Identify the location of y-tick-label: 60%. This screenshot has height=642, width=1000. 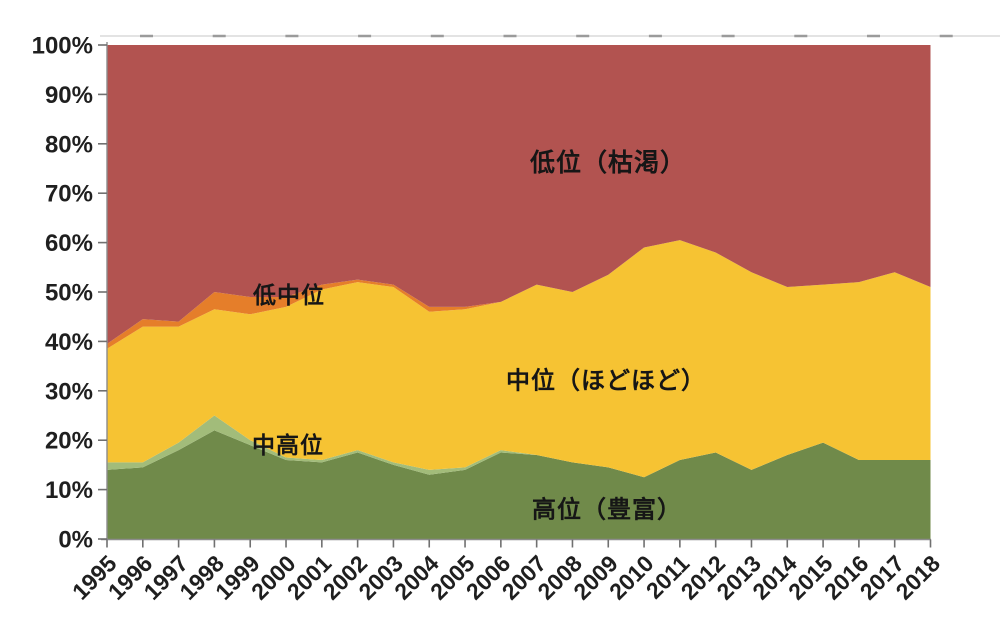
(69, 243).